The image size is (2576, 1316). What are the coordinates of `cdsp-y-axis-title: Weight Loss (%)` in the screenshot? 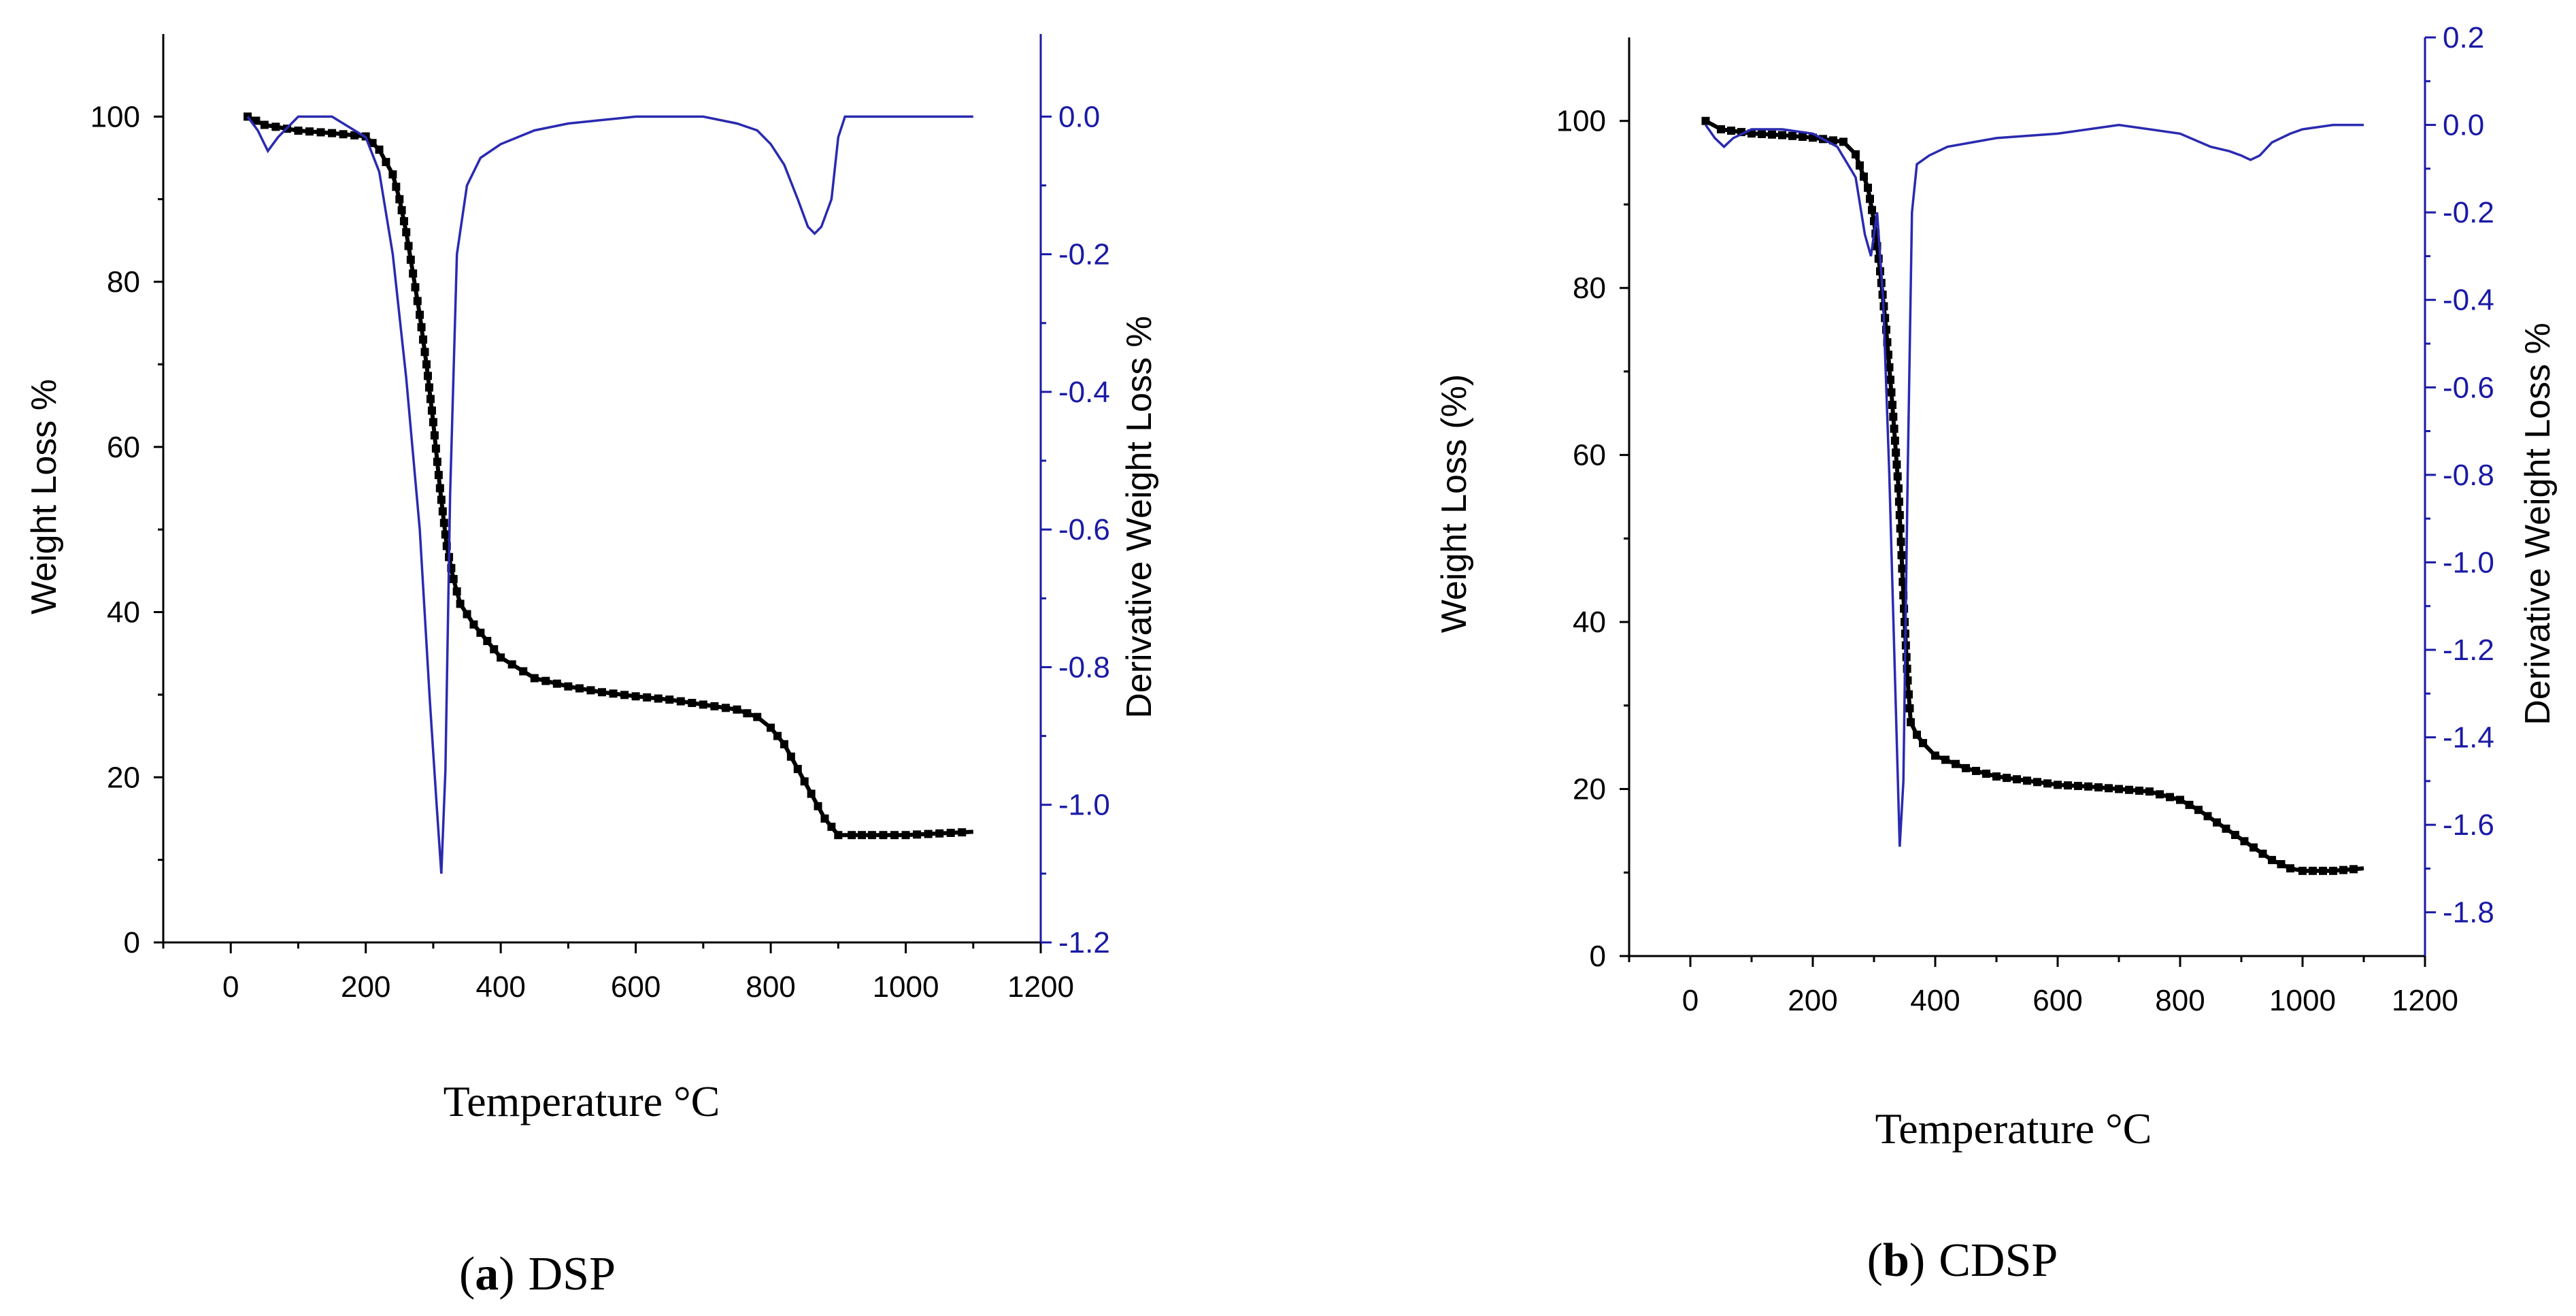 It's located at (1454, 504).